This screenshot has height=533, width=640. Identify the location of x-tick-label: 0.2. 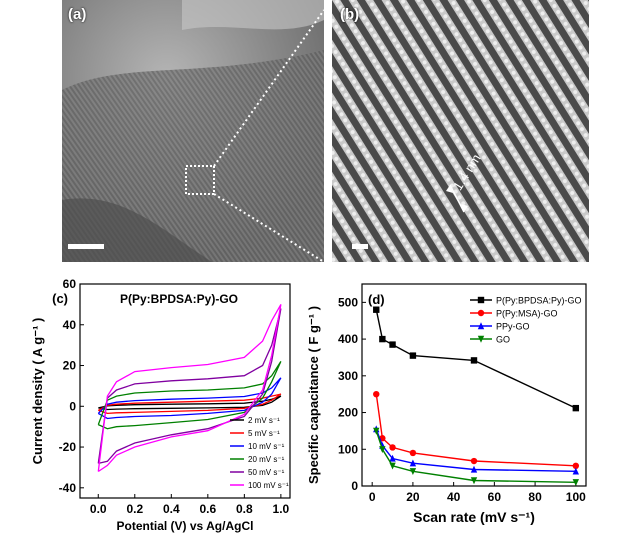
(134, 509).